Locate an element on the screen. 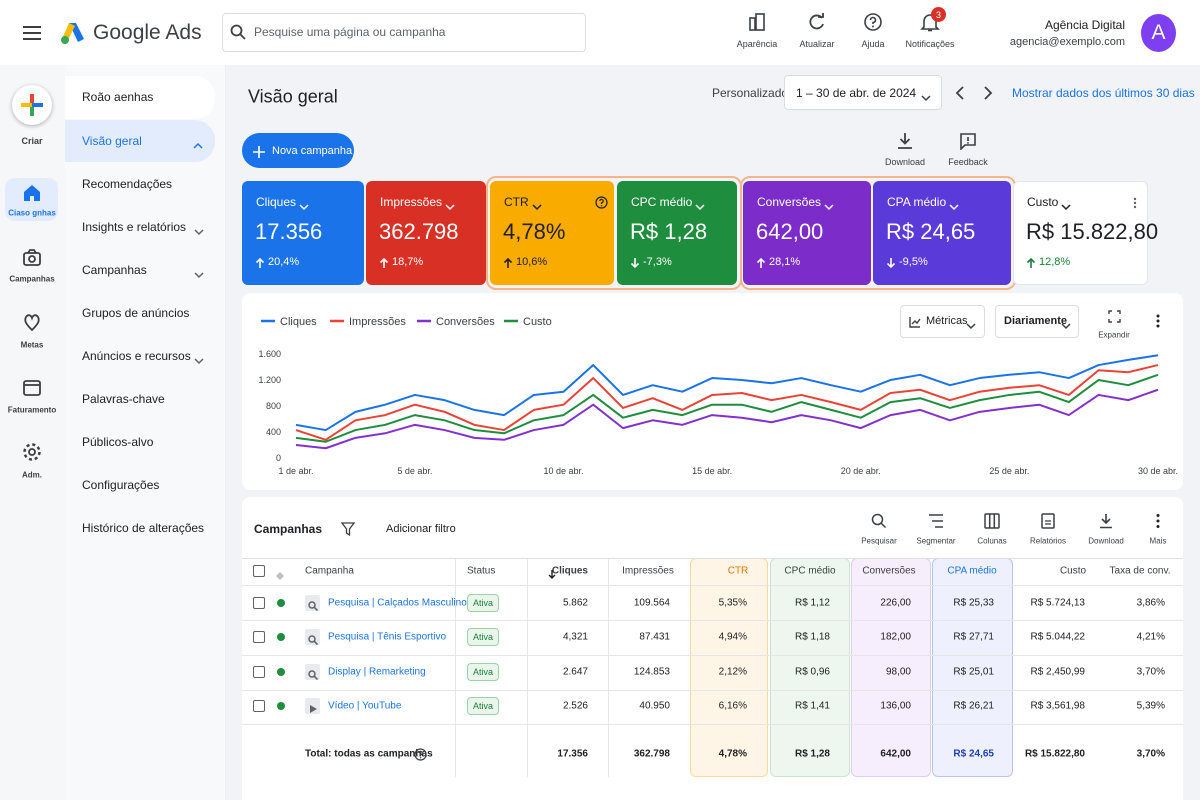 The width and height of the screenshot is (1200, 800). column-header: Cliques is located at coordinates (569, 571).